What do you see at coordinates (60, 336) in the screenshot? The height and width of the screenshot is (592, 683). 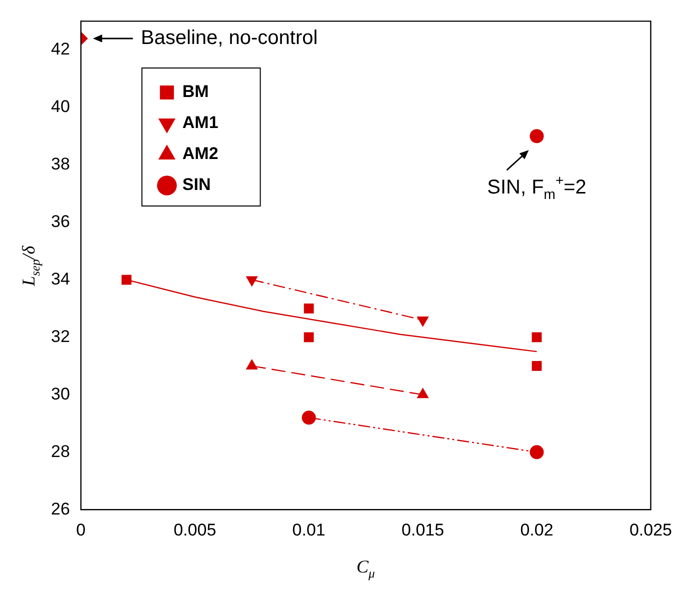 I see `y-tick-label: 32` at bounding box center [60, 336].